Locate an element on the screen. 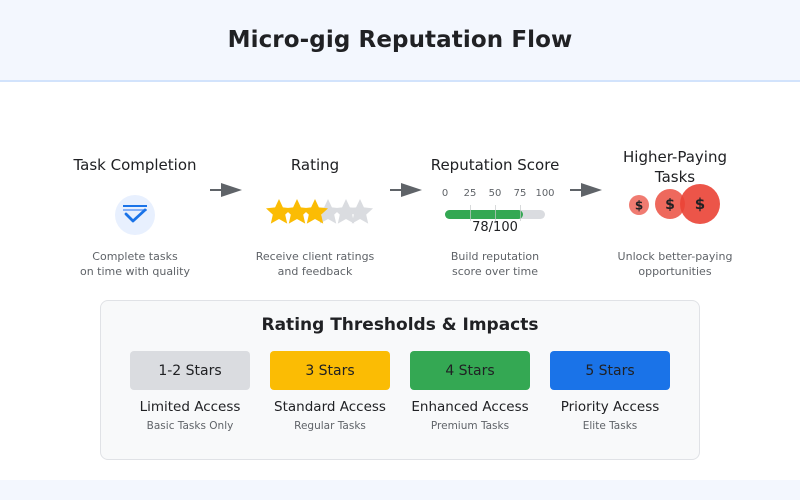 This screenshot has width=800, height=500. tier-tasks: Premium Tasks is located at coordinates (470, 426).